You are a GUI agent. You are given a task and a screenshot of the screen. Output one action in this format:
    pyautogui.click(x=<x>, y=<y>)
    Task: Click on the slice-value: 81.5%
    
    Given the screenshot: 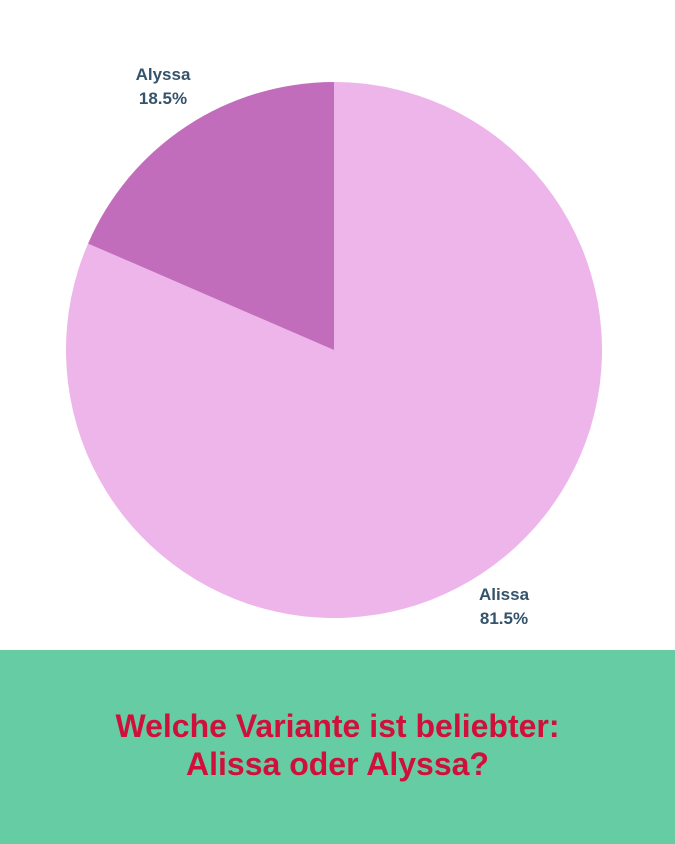 What is the action you would take?
    pyautogui.click(x=504, y=618)
    